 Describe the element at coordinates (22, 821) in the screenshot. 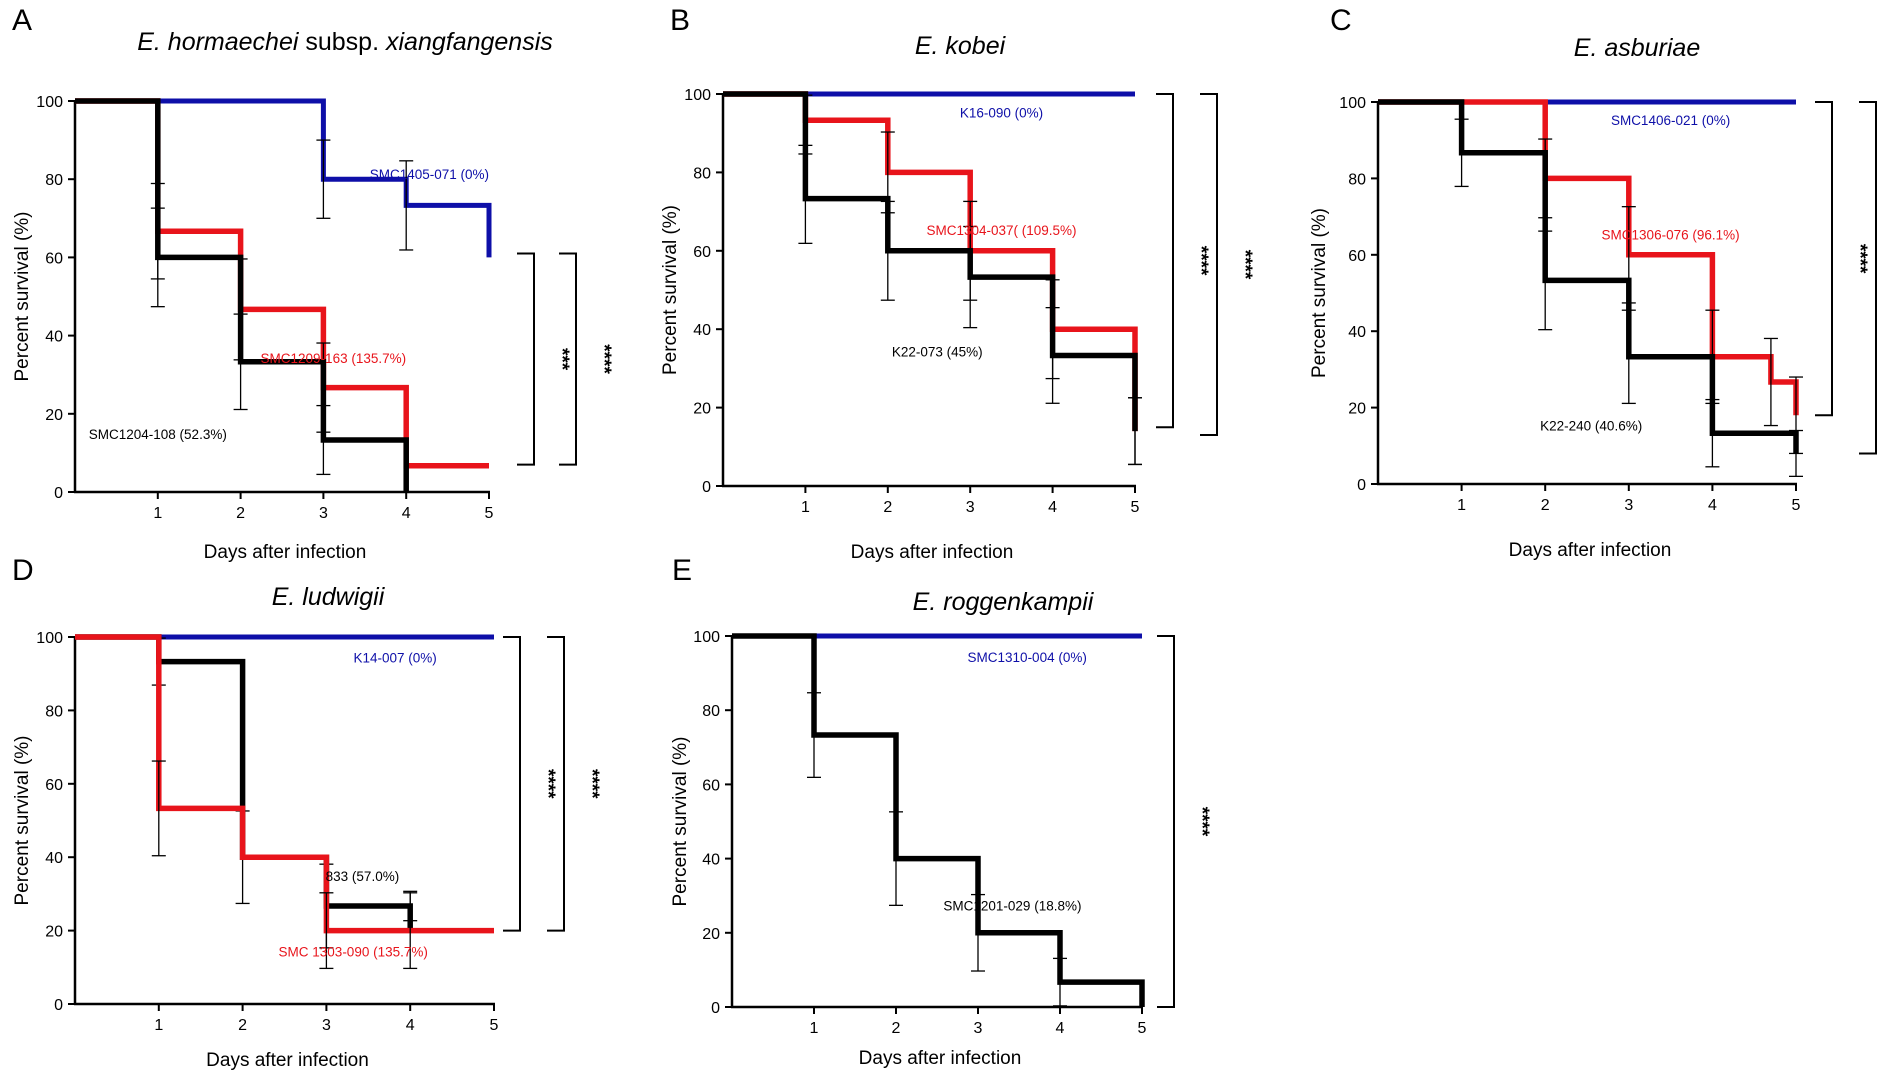

I see `y-axis-label-d: Percent survival (%)` at that location.